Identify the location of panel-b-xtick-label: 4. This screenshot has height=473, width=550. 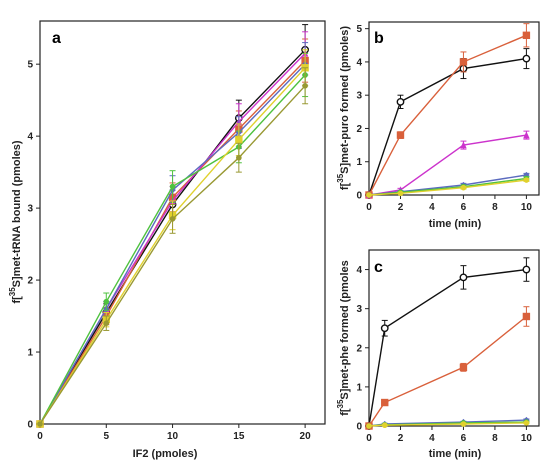
(432, 207).